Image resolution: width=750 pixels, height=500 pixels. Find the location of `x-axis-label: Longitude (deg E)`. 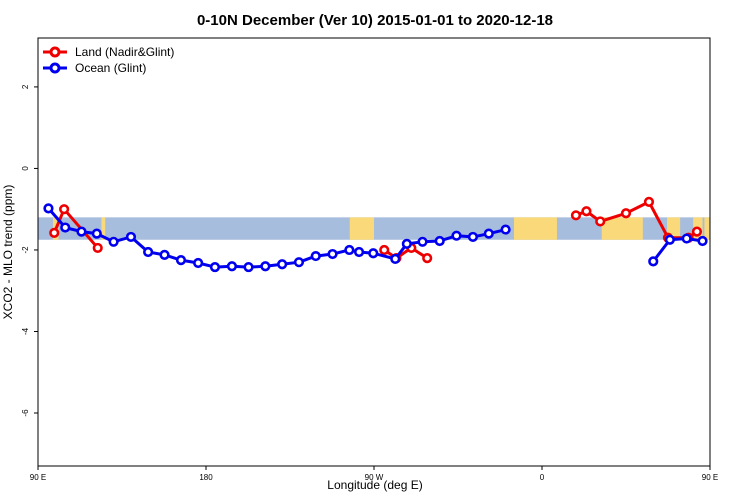

x-axis-label: Longitude (deg E) is located at coordinates (374, 485).